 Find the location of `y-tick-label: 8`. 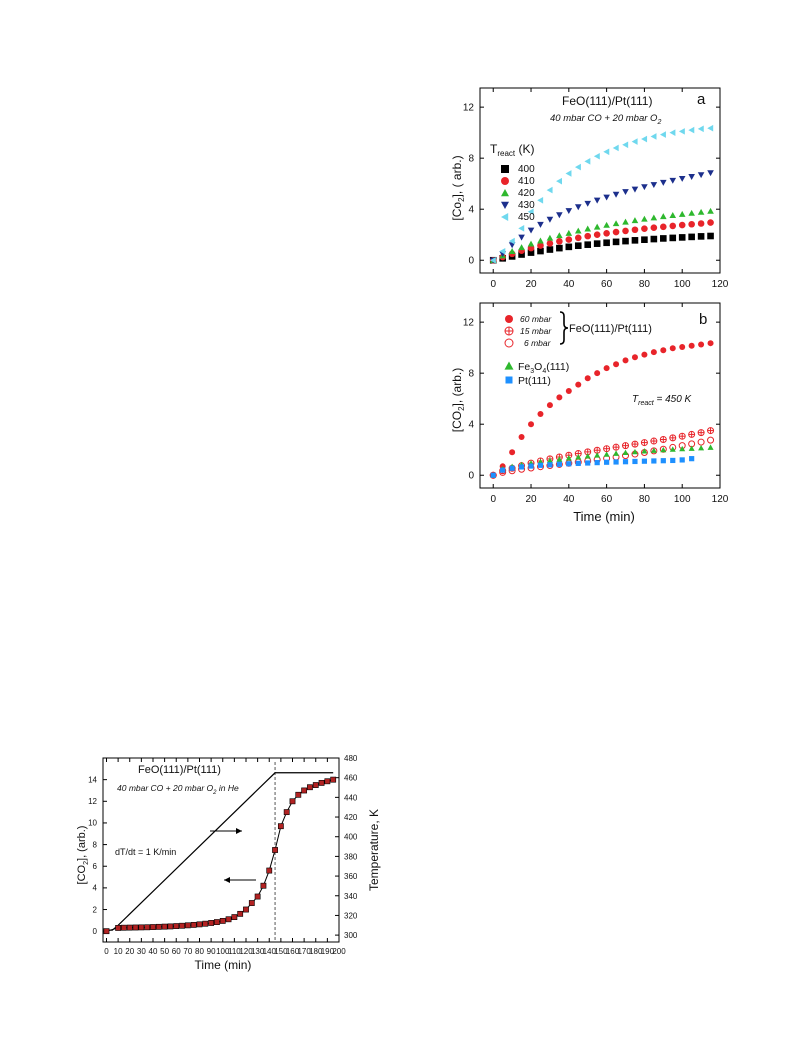

y-tick-label: 8 is located at coordinates (471, 374).